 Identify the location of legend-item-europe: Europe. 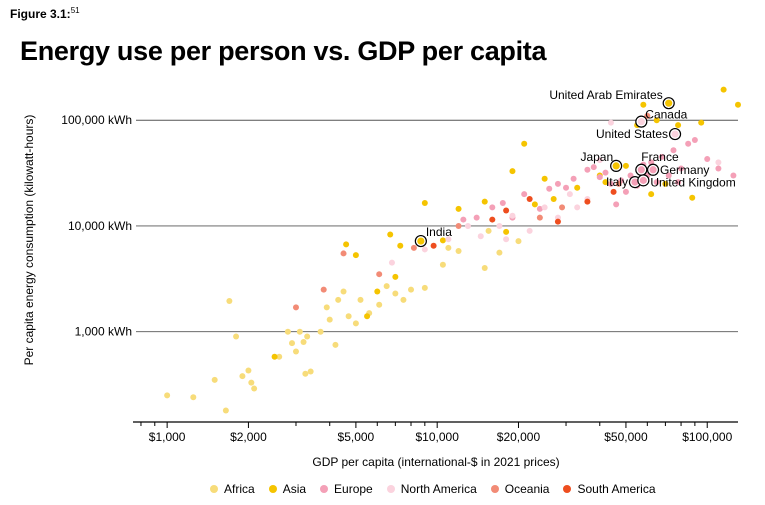
(346, 489).